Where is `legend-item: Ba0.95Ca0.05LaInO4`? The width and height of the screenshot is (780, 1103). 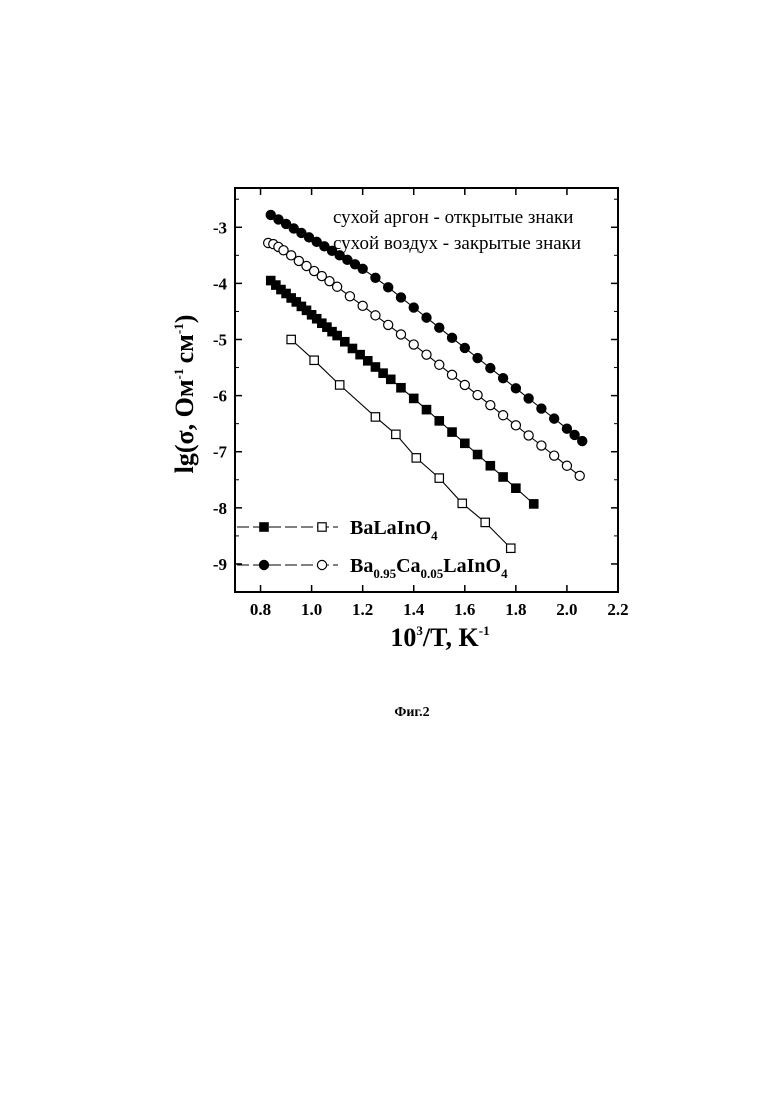
legend-item: Ba0.95Ca0.05LaInO4 is located at coordinates (372, 568).